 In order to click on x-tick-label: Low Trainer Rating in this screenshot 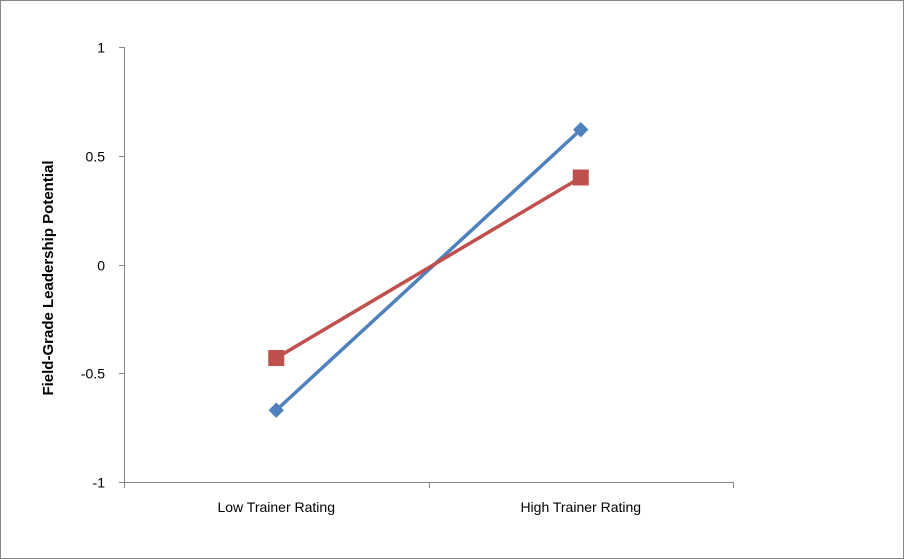, I will do `click(276, 507)`.